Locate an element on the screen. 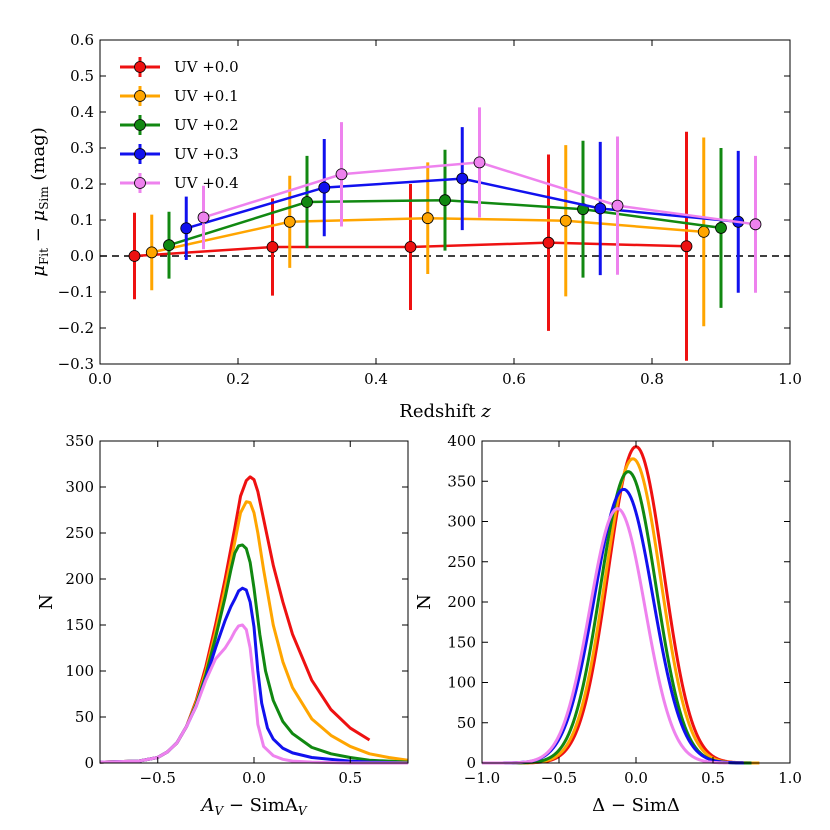 This screenshot has width=830, height=830. bottom-right-y-tick-label: 300 is located at coordinates (461, 522).